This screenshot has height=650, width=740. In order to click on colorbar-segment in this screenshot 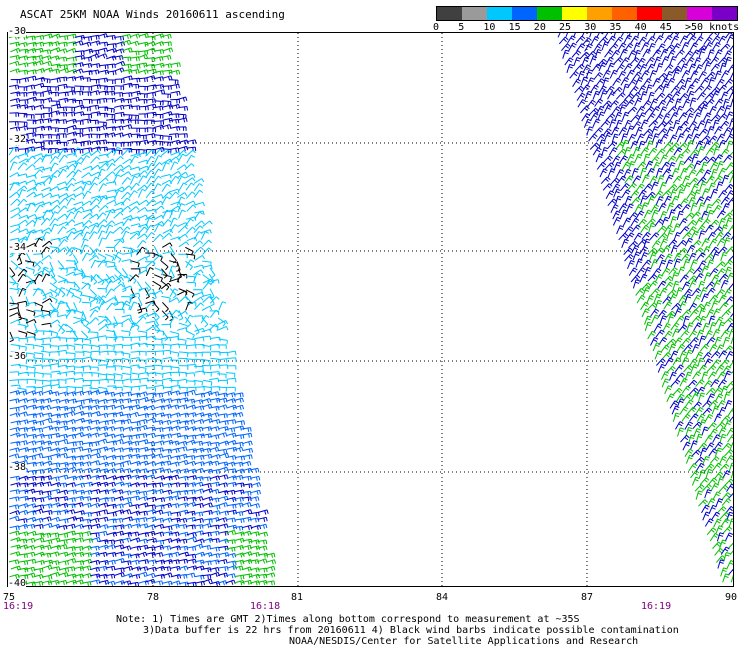, I will do `click(599, 13)`.